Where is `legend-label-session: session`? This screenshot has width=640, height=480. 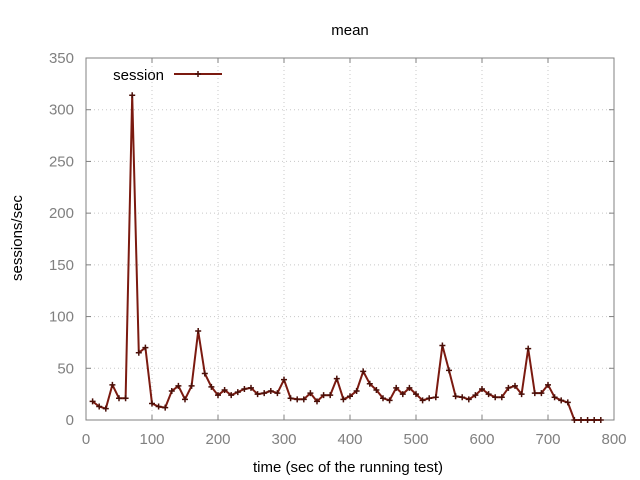
legend-label-session: session is located at coordinates (138, 75).